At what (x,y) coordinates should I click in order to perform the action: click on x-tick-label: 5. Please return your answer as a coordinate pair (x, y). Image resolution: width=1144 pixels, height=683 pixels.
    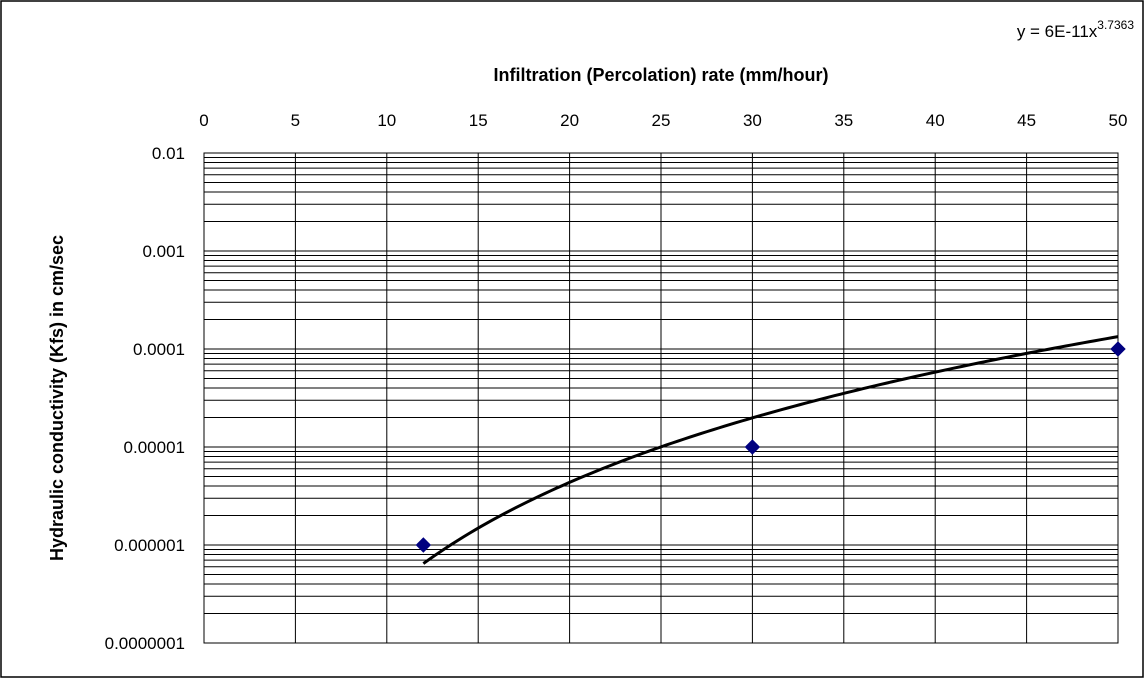
    Looking at the image, I should click on (295, 120).